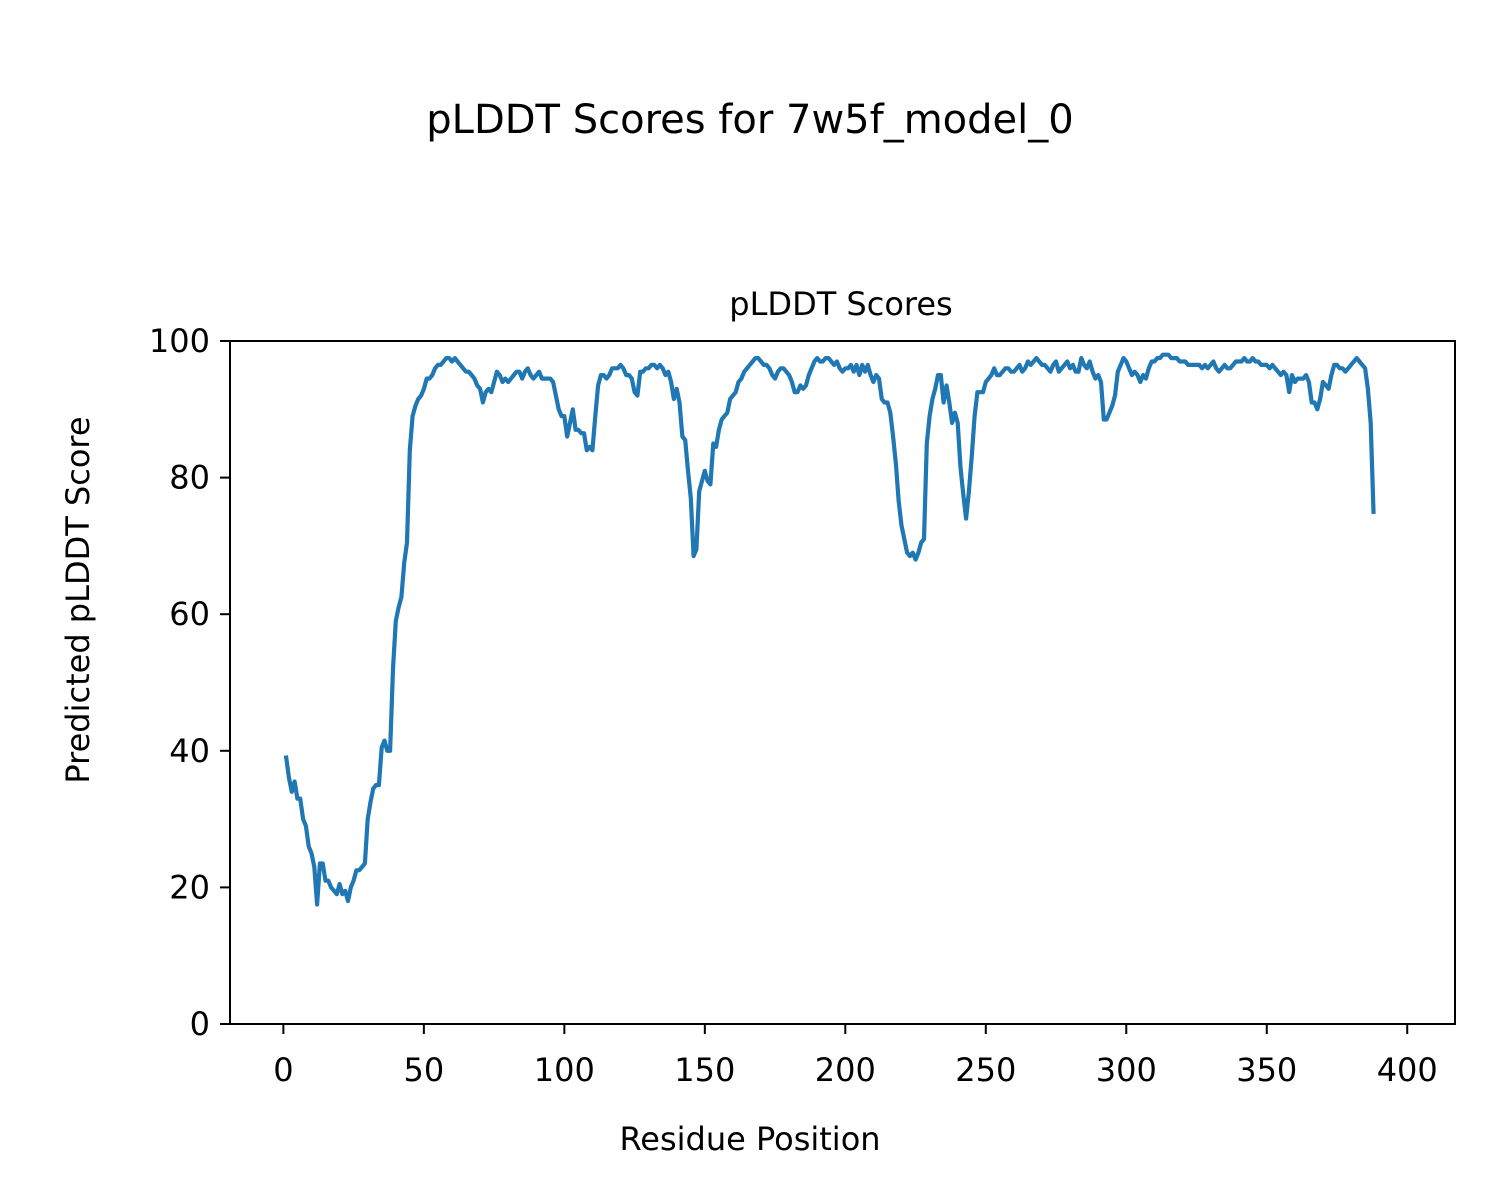 The width and height of the screenshot is (1500, 1200). Describe the element at coordinates (179, 341) in the screenshot. I see `y-tick-label: 100` at that location.